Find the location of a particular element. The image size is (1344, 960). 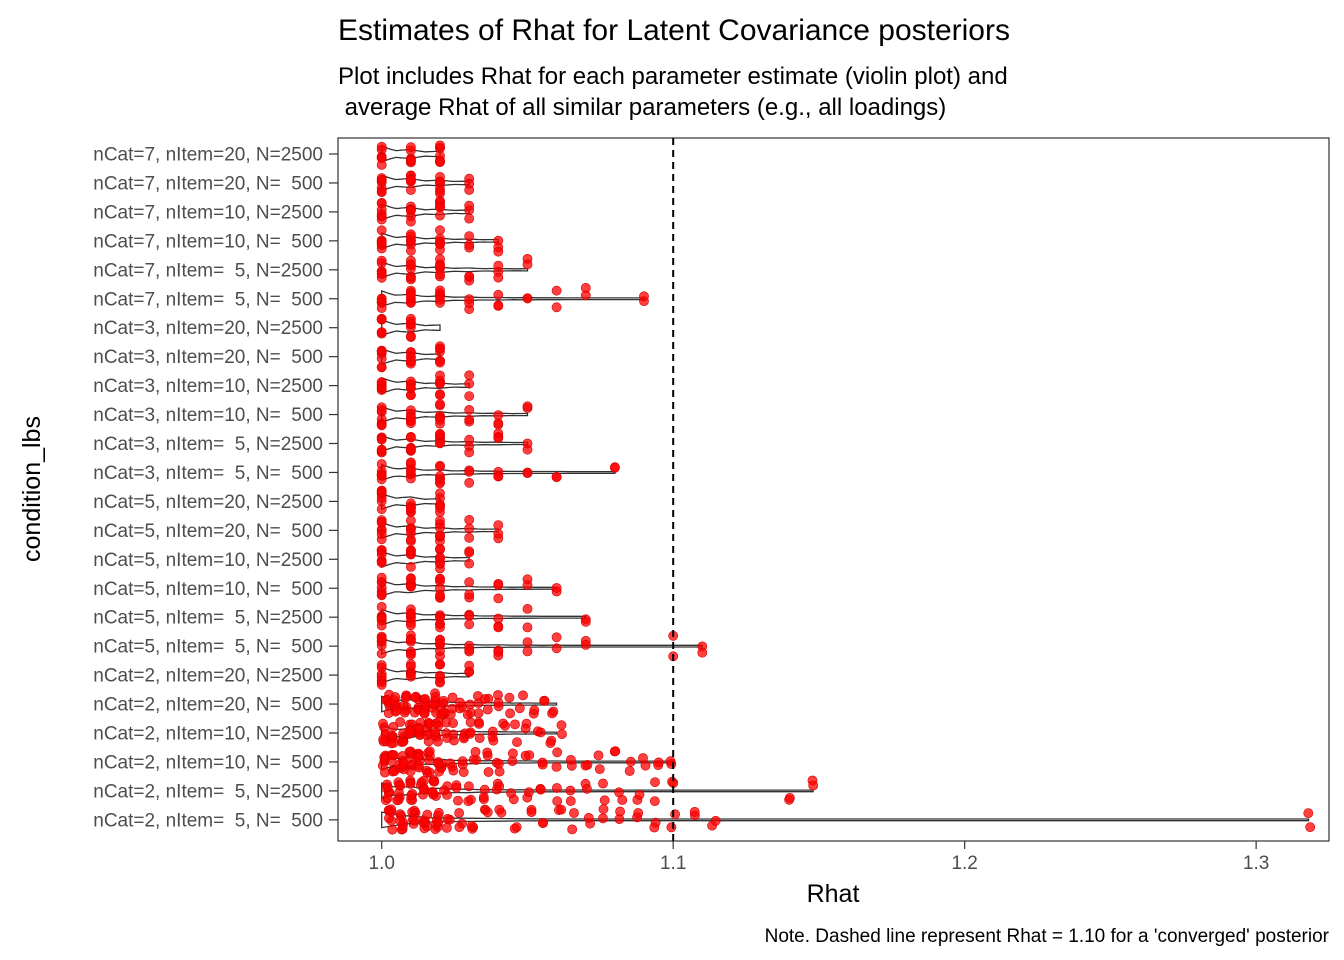

y-tick-label: nCat=3, nItem=20, N=2500 is located at coordinates (208, 328).